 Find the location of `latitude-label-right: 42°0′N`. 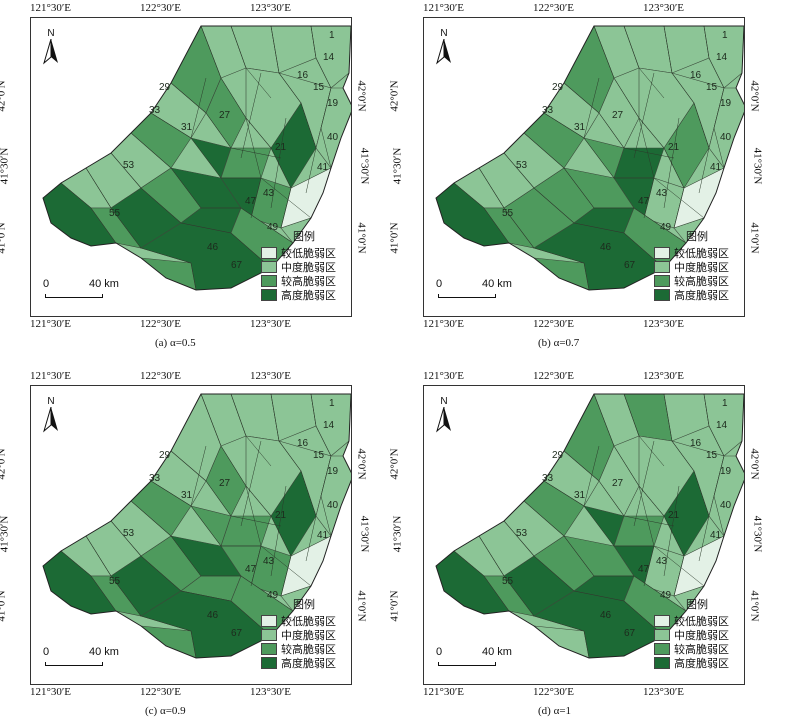

latitude-label-right: 42°0′N is located at coordinates (362, 463).